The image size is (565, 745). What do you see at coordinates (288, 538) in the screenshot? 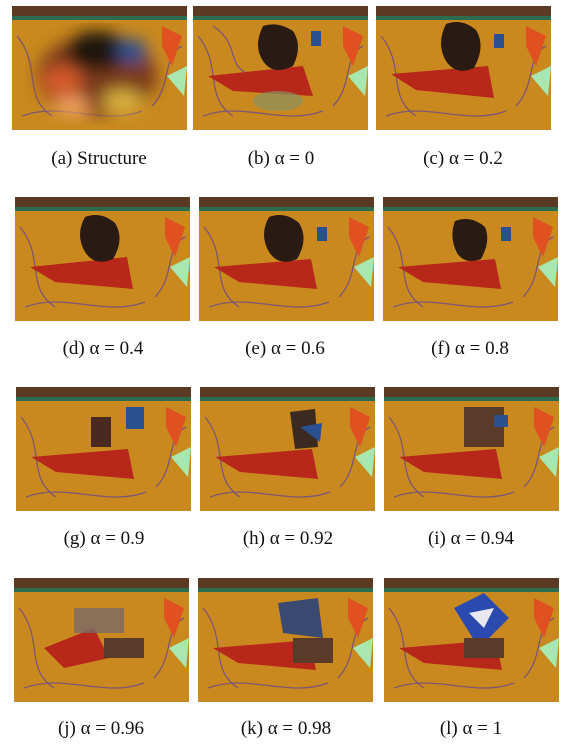
I see `panel-h-caption: (h) α = 0.92` at bounding box center [288, 538].